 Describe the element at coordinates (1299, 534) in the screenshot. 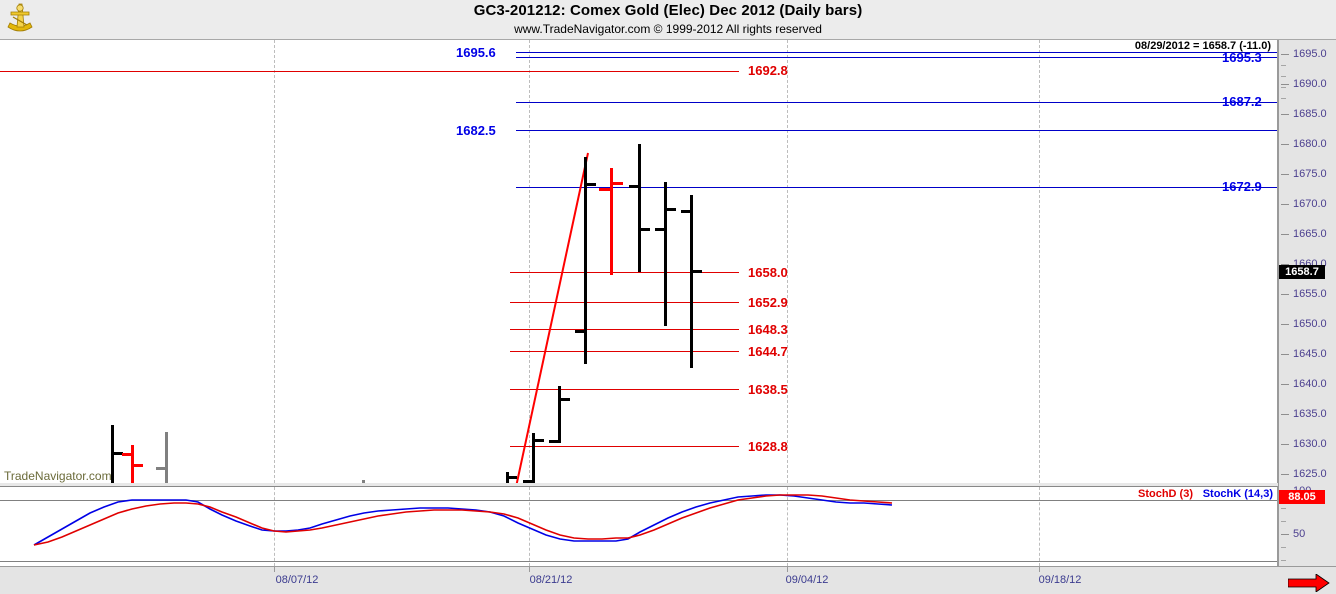

I see `oscillator-axis-label: 50` at that location.